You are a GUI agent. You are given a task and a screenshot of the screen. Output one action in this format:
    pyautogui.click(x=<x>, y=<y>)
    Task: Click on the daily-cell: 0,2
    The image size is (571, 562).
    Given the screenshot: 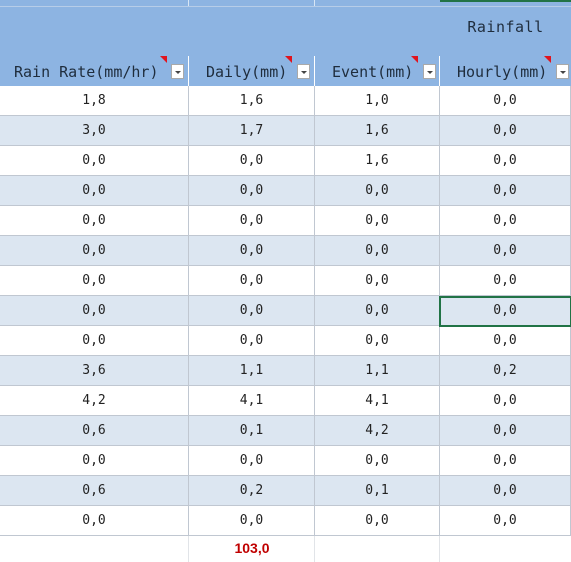 What is the action you would take?
    pyautogui.click(x=252, y=491)
    